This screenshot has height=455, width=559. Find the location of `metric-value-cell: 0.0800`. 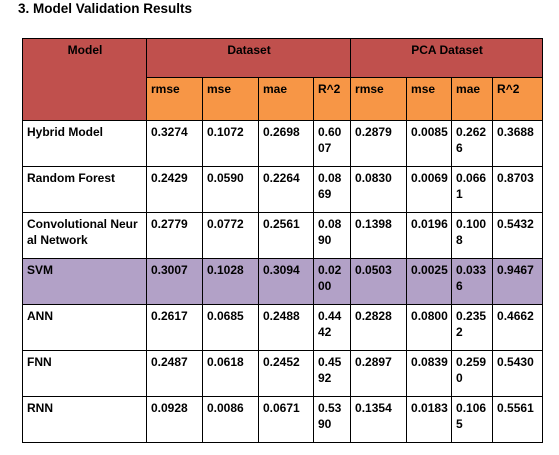

metric-value-cell: 0.0800 is located at coordinates (429, 327).